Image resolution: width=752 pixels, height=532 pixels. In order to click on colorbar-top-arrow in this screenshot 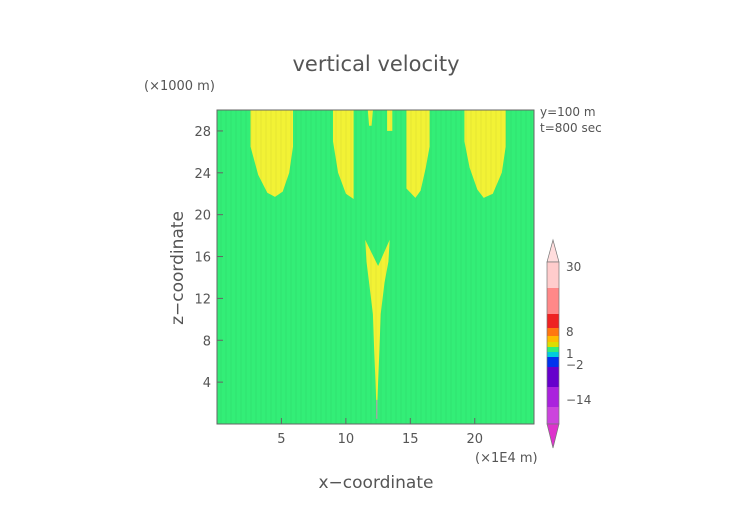, I will do `click(553, 250)`.